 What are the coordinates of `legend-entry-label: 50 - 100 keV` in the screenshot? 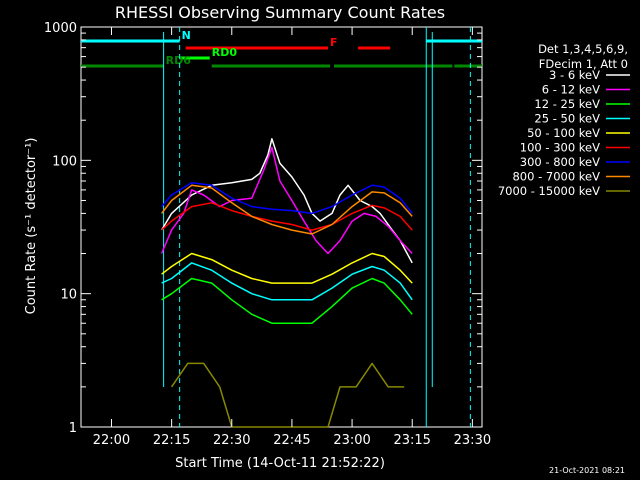 It's located at (563, 133).